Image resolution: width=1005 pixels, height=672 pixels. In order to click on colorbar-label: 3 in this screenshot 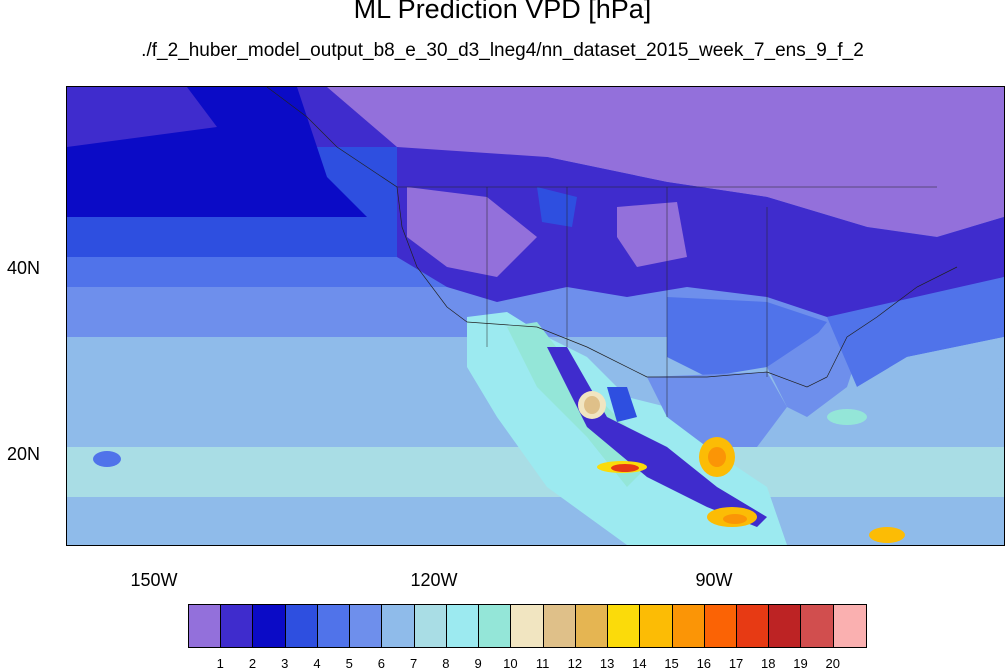, I will do `click(285, 663)`.